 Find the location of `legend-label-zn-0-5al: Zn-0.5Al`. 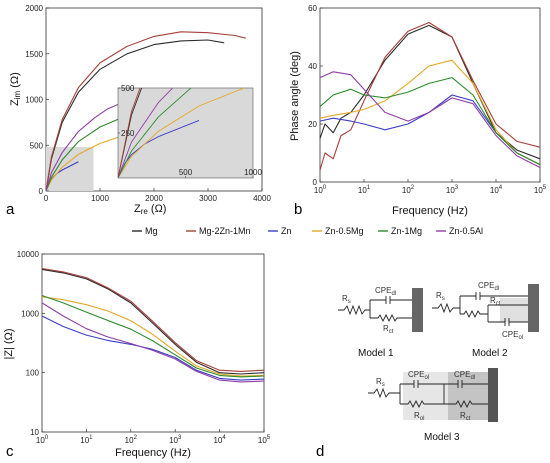

legend-label-zn-0-5al: Zn-0.5Al is located at coordinates (466, 231).